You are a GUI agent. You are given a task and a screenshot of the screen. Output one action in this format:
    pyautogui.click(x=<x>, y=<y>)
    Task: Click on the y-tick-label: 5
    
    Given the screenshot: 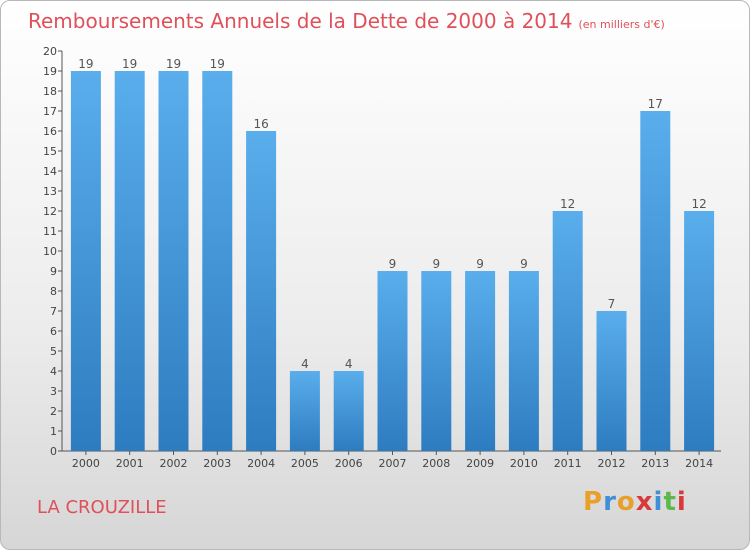 What is the action you would take?
    pyautogui.click(x=53, y=351)
    